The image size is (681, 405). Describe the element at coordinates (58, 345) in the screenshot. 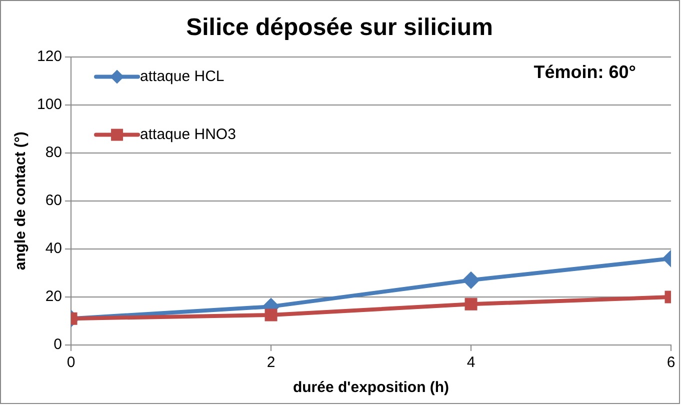

I see `y-tick-label: 0` at that location.